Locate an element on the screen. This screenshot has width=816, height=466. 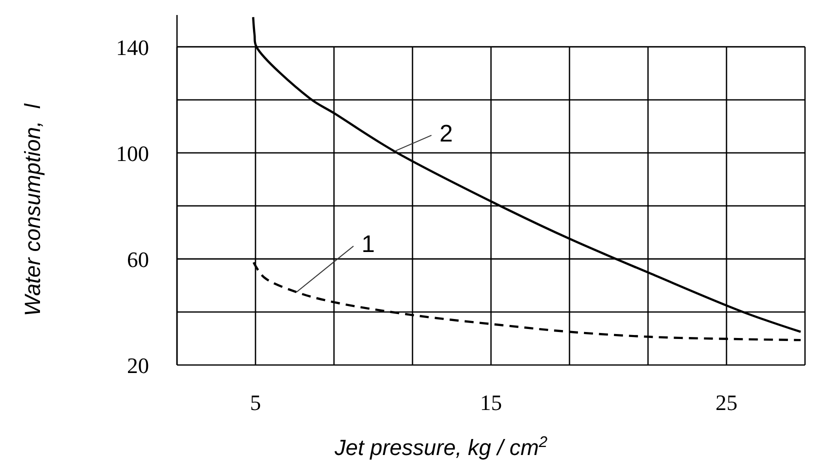
x-axis-title: Jet pressure, kg / cm$^{2}$ is located at coordinates (441, 447).